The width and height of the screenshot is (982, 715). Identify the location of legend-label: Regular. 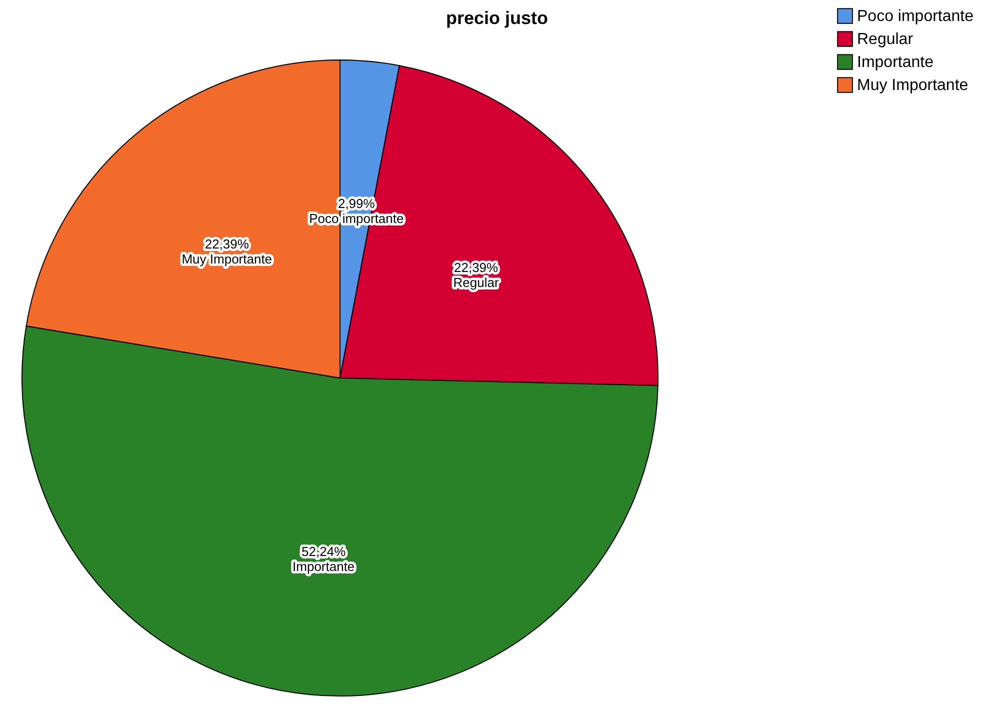
(885, 39).